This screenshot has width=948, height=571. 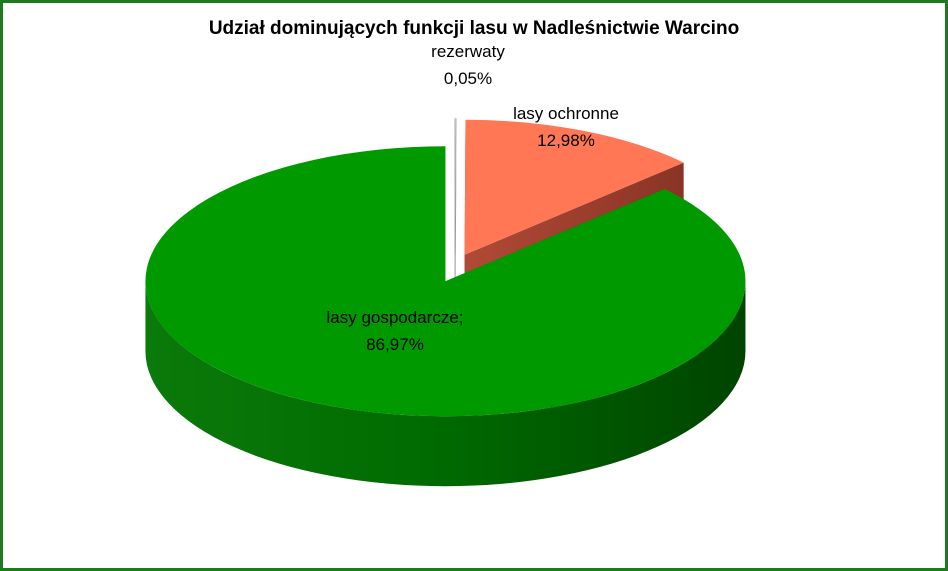 I want to click on data-label: rezerwaty 0,05%, so click(x=468, y=65).